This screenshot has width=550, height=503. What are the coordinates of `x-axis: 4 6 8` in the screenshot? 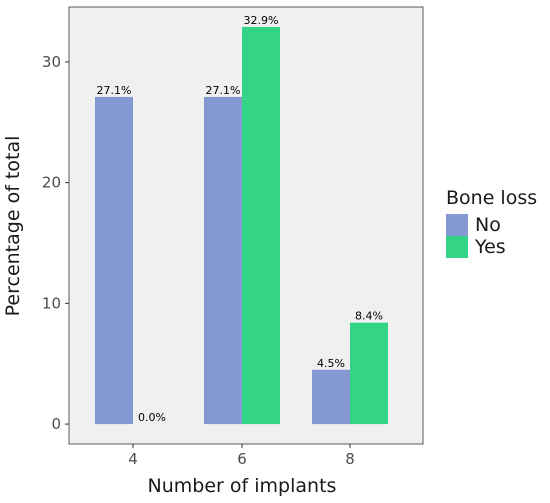 It's located at (241, 456).